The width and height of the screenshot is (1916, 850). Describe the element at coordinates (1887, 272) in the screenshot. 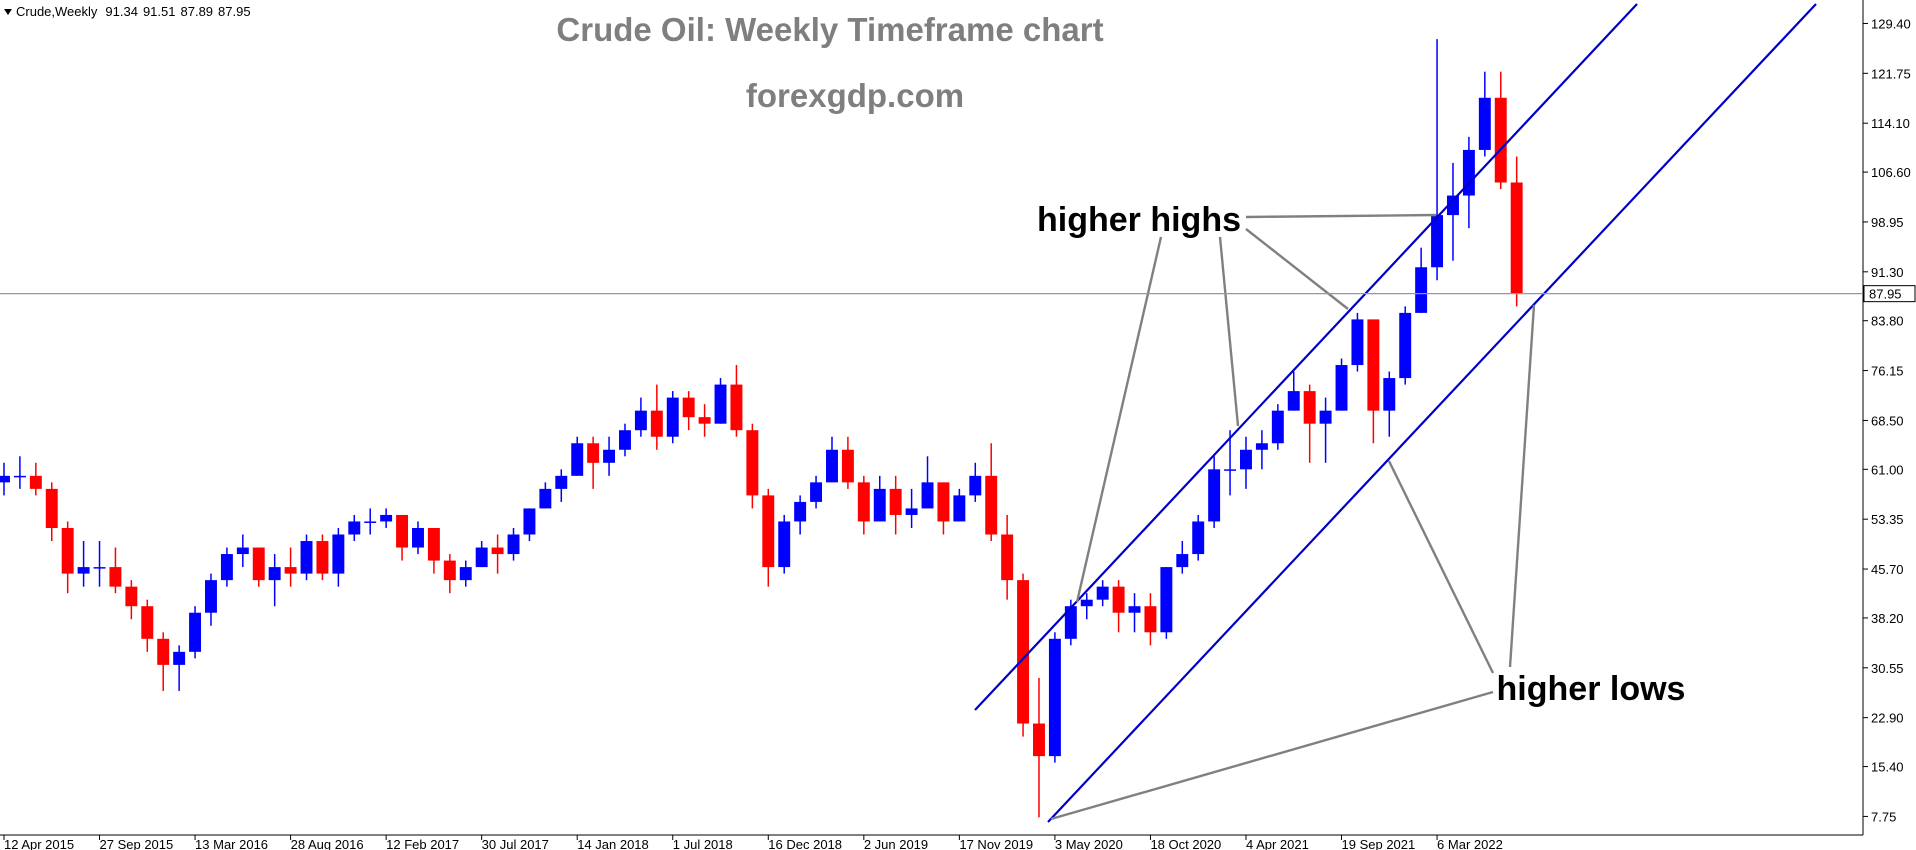

I see `y-tick-label: 91.30` at that location.